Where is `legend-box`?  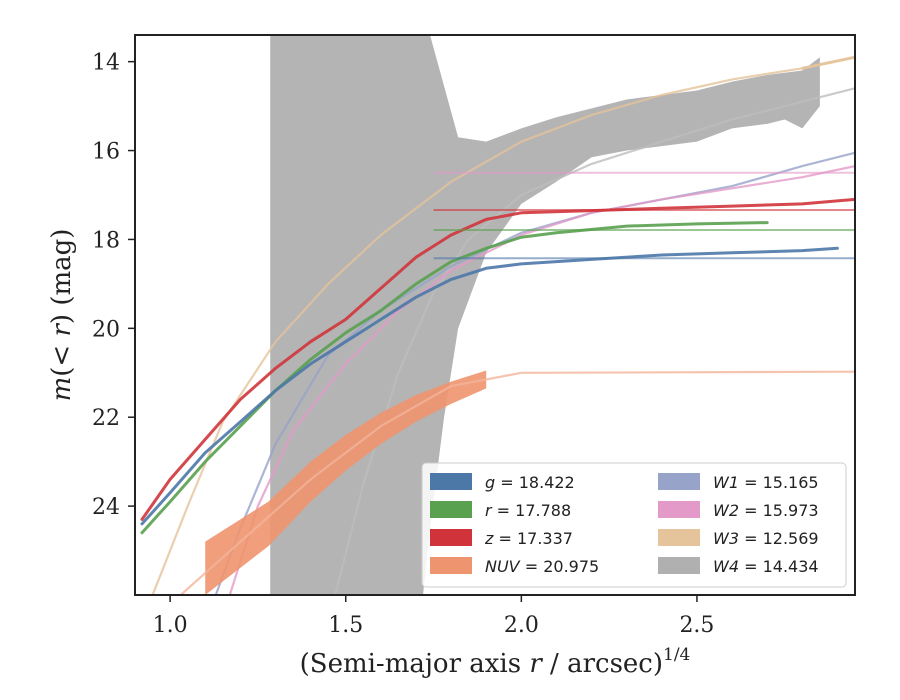 legend-box is located at coordinates (634, 525).